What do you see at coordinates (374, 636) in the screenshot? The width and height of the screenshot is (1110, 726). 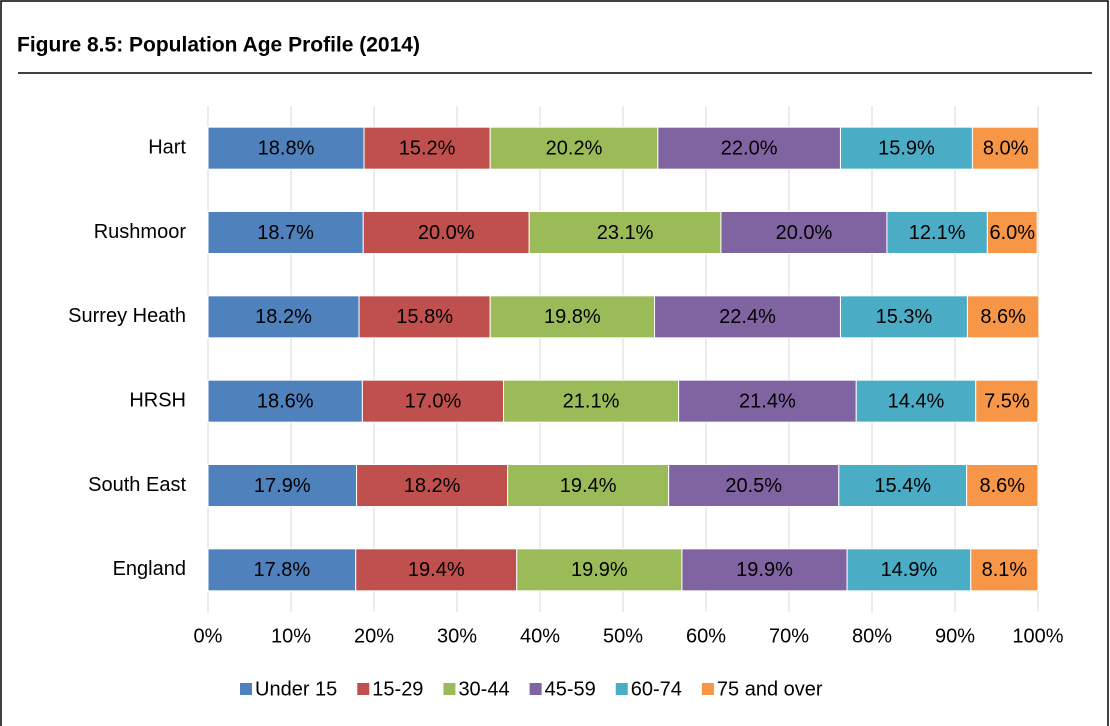 I see `x-tick-label: 20%` at bounding box center [374, 636].